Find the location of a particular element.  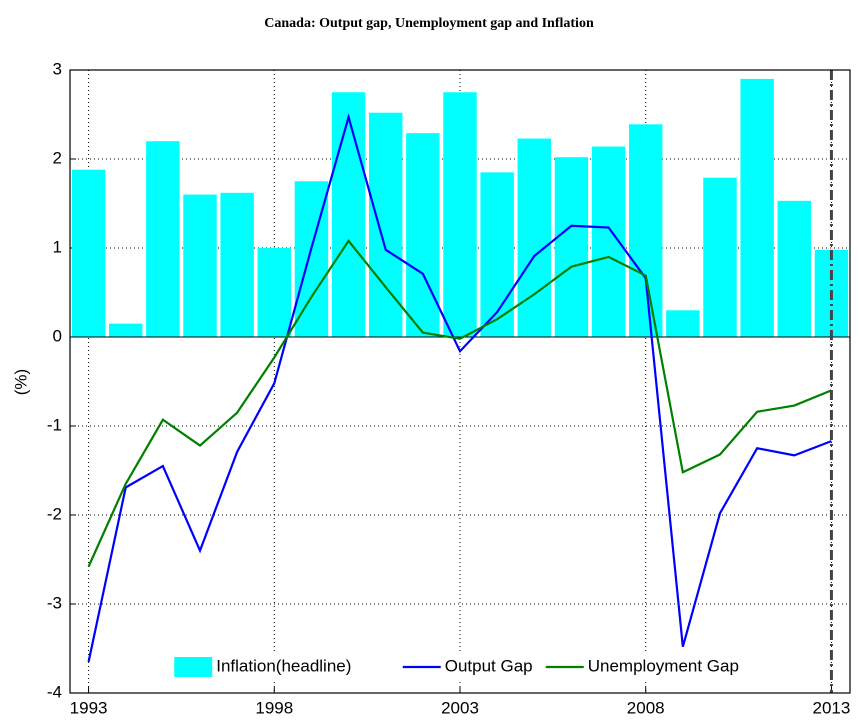

legend-label: Output Gap is located at coordinates (489, 665).